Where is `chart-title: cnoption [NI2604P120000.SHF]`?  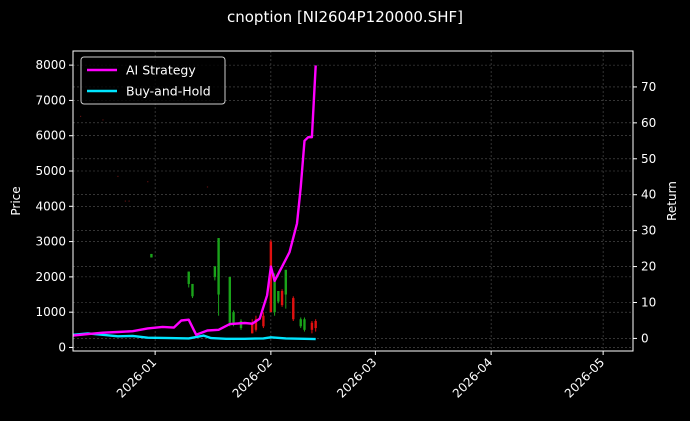 chart-title: cnoption [NI2604P120000.SHF] is located at coordinates (345, 17).